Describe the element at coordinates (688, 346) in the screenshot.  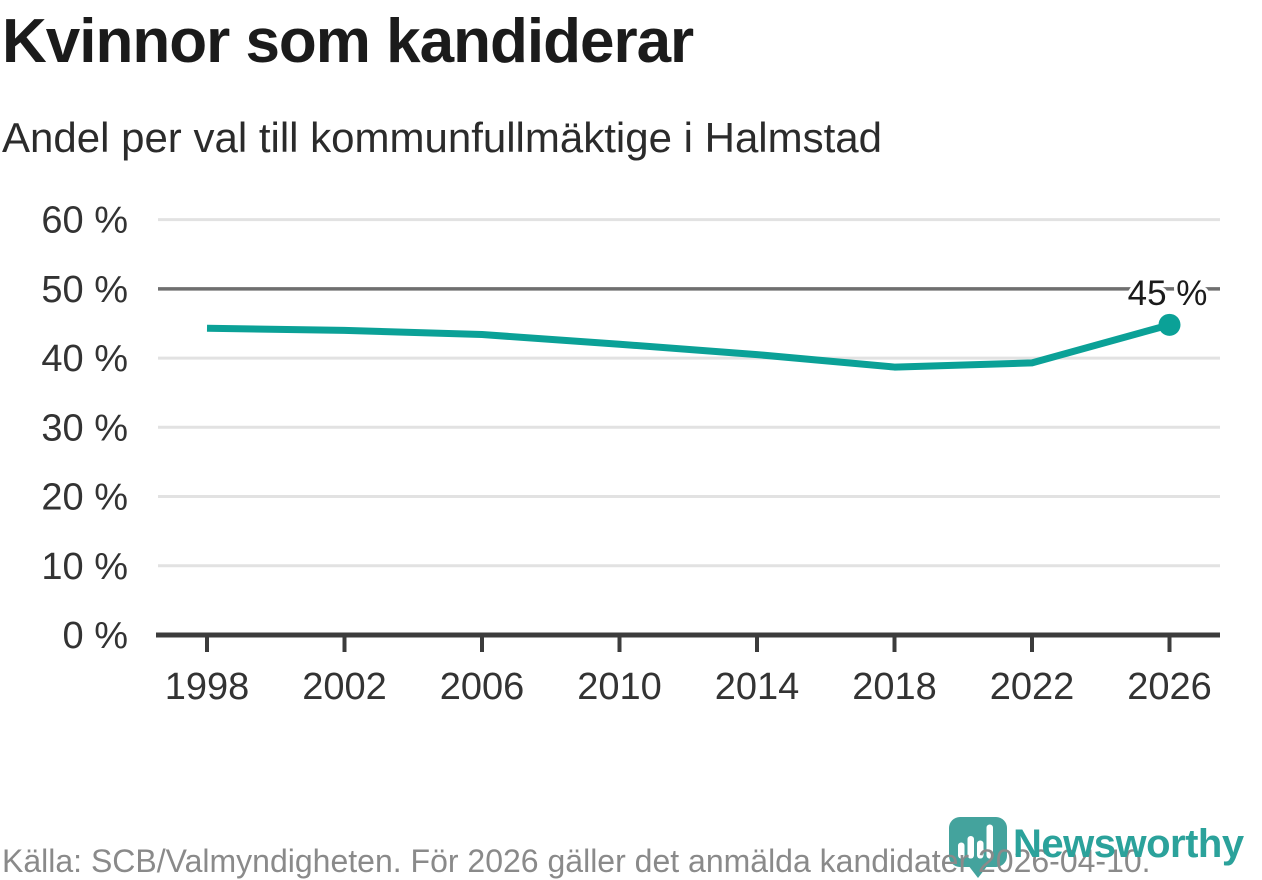
I see `data-line` at that location.